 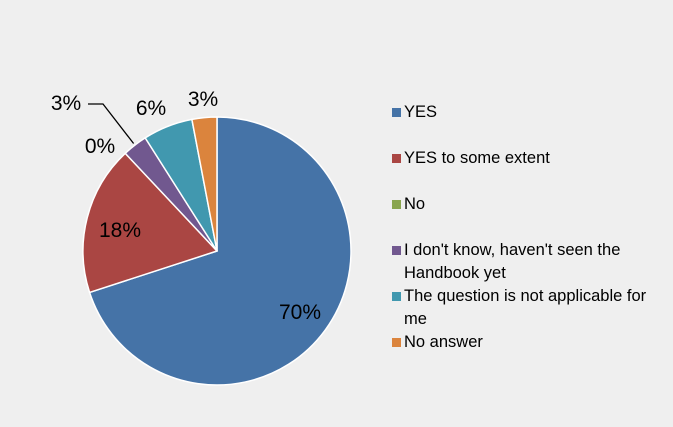 I want to click on legend-label: YES to some extent, so click(x=477, y=158).